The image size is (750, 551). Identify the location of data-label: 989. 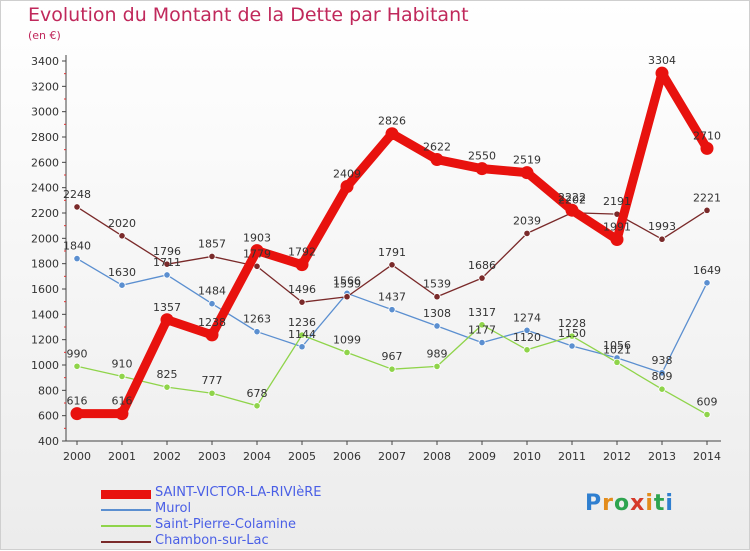
(437, 353).